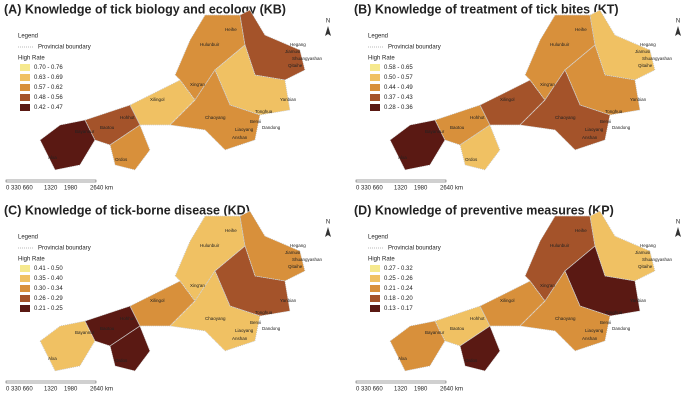  Describe the element at coordinates (398, 108) in the screenshot. I see `legend-class: 0.28 - 0.36` at that location.